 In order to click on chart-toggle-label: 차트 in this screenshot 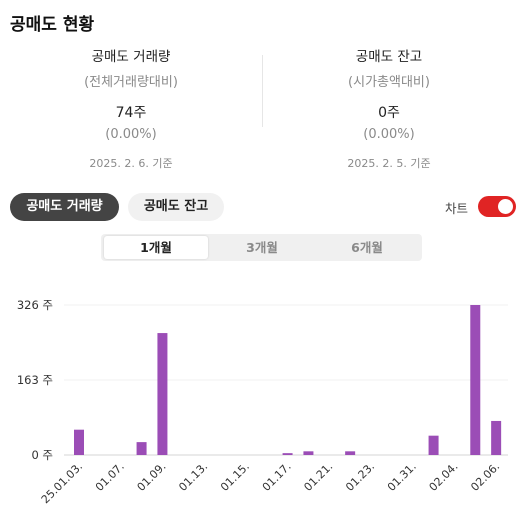, I will do `click(457, 208)`.